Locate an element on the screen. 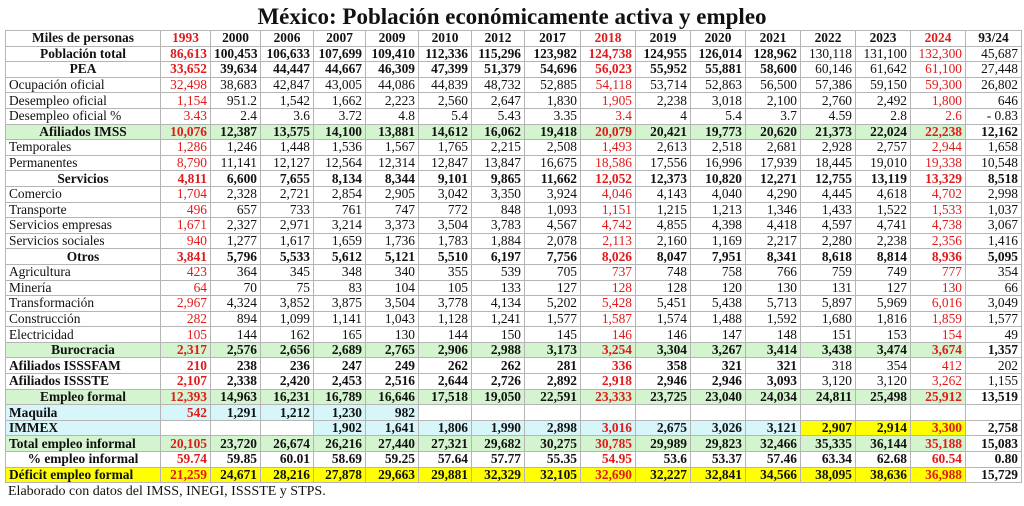 The height and width of the screenshot is (506, 1024). table-cell: 22,238 is located at coordinates (938, 132).